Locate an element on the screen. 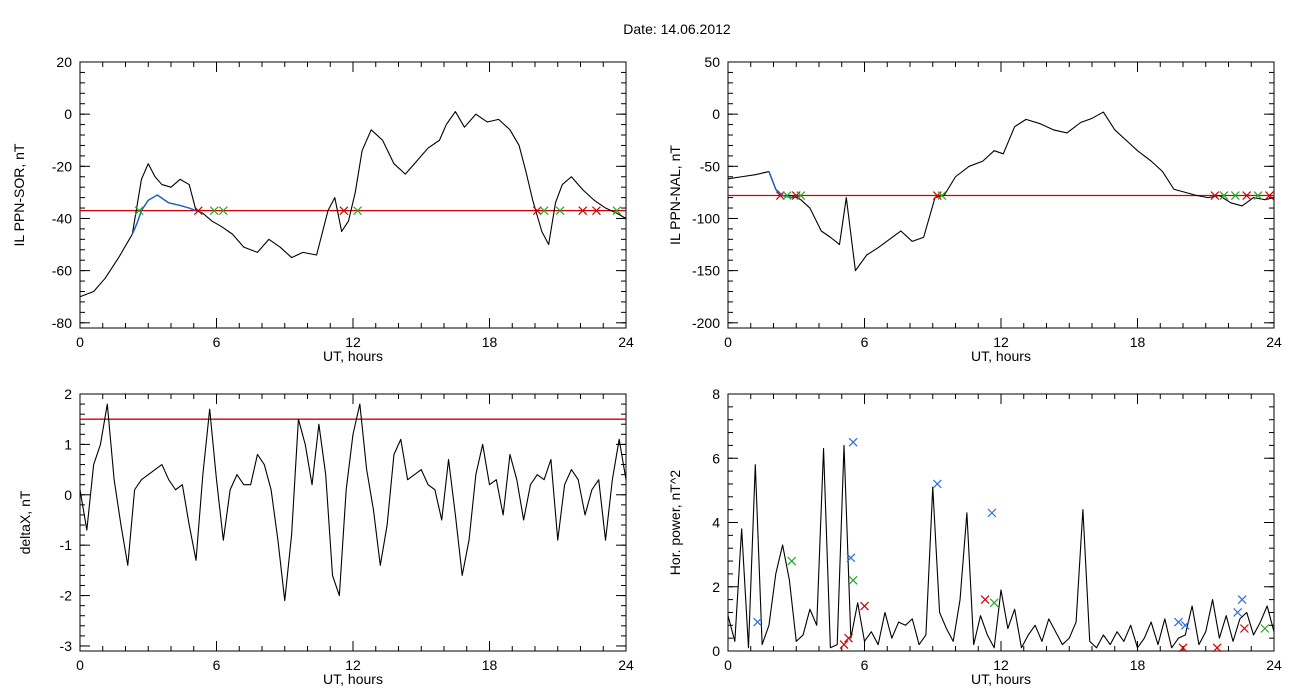 This screenshot has width=1300, height=700. y-tick-label: 50 is located at coordinates (712, 62).